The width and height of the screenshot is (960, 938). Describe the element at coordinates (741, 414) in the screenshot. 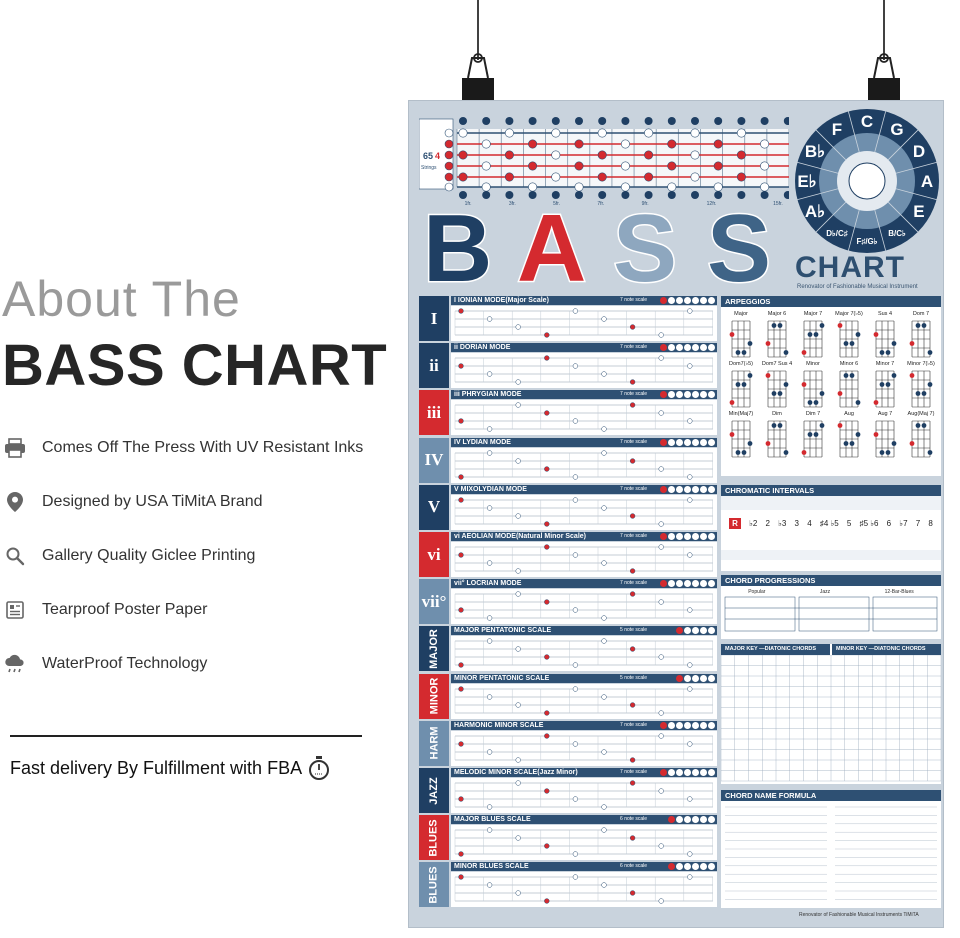

I see `arpeggio-label: Min(Maj7)` at that location.